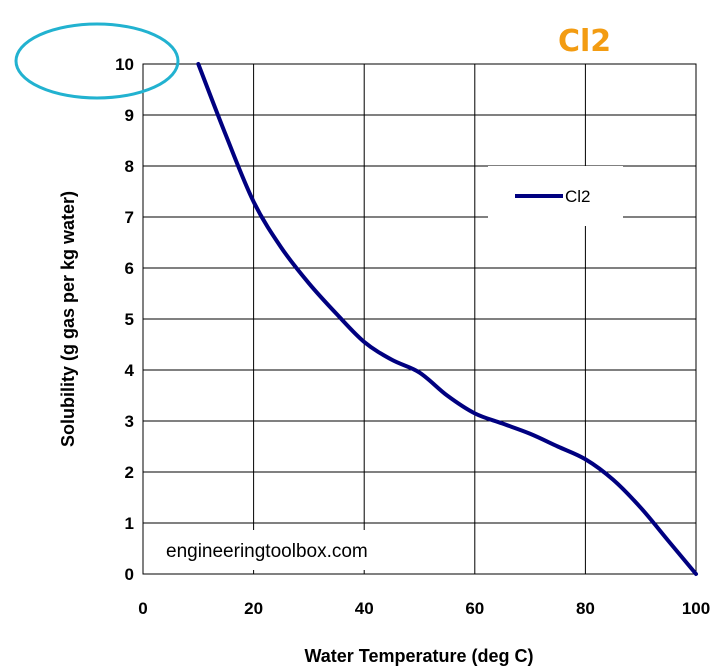  I want to click on y-tick-label: 2, so click(129, 472).